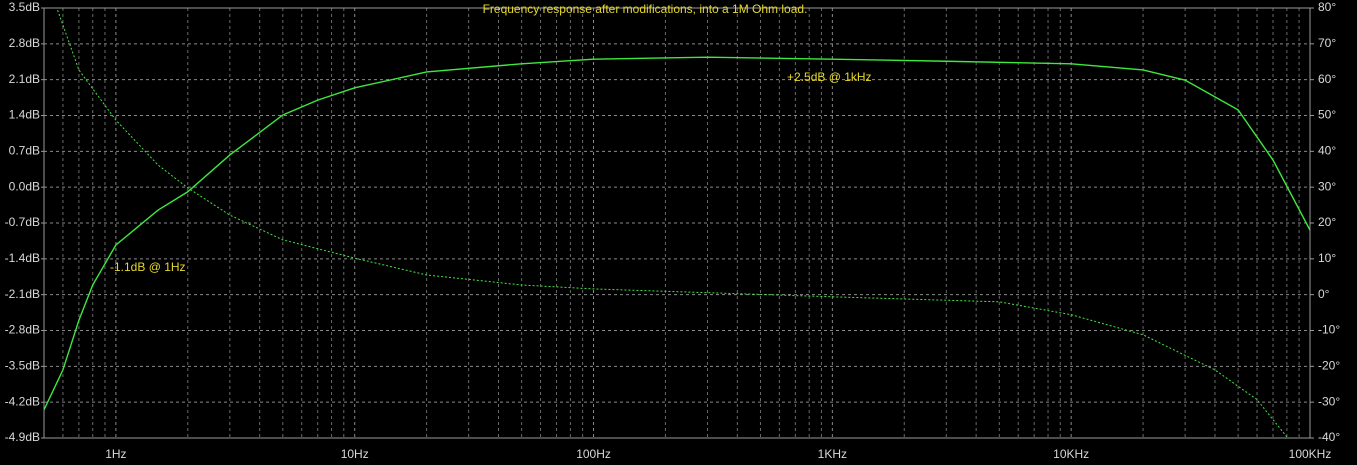  Describe the element at coordinates (1329, 437) in the screenshot. I see `y2-tick-label: -40°` at that location.